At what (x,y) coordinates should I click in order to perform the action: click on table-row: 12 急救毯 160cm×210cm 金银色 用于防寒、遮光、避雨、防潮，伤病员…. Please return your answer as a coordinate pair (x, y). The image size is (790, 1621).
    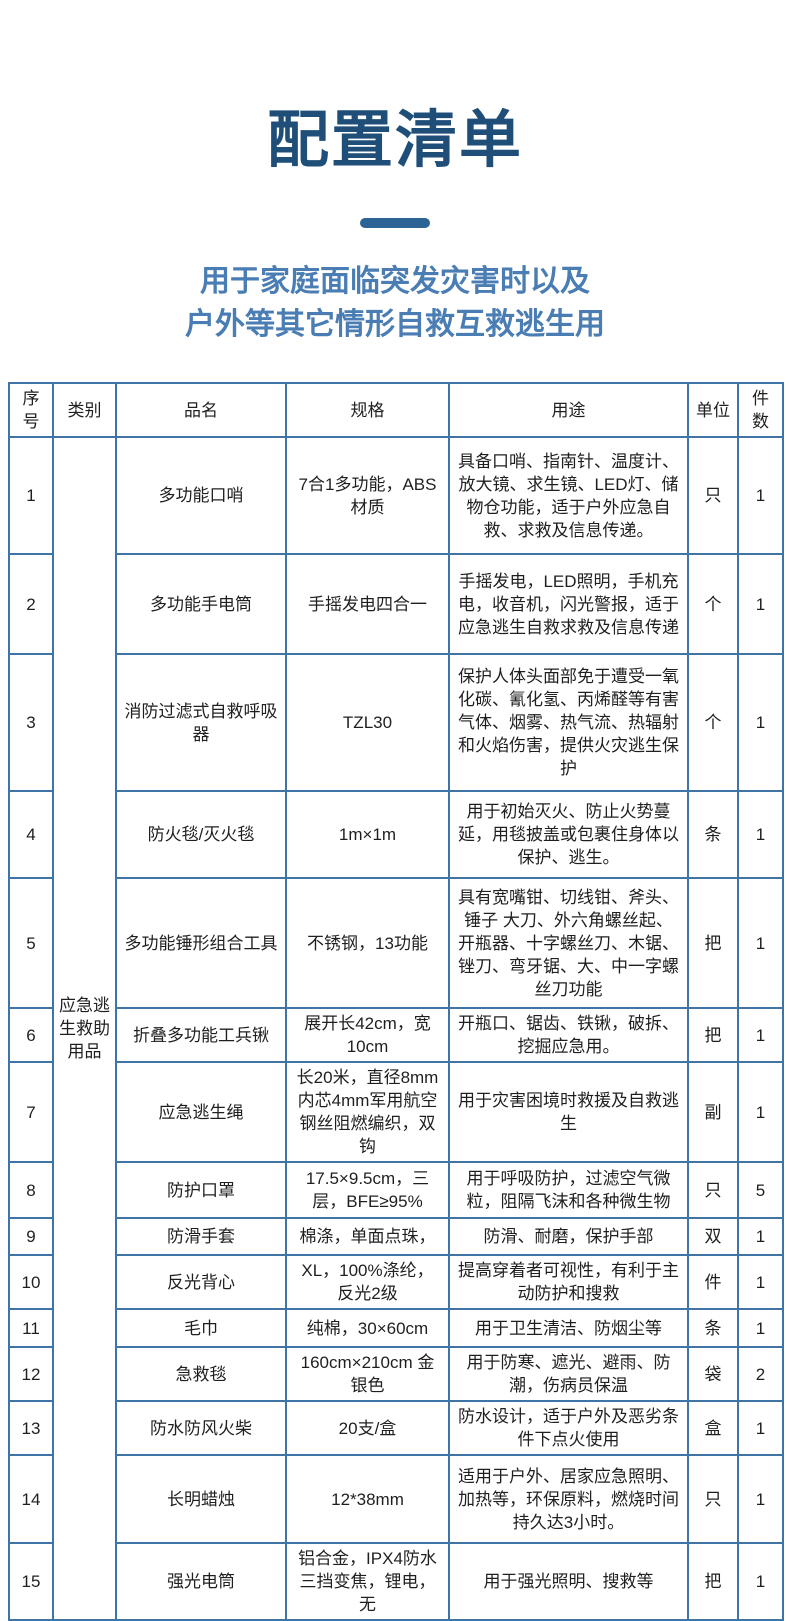
    Looking at the image, I should click on (396, 1374).